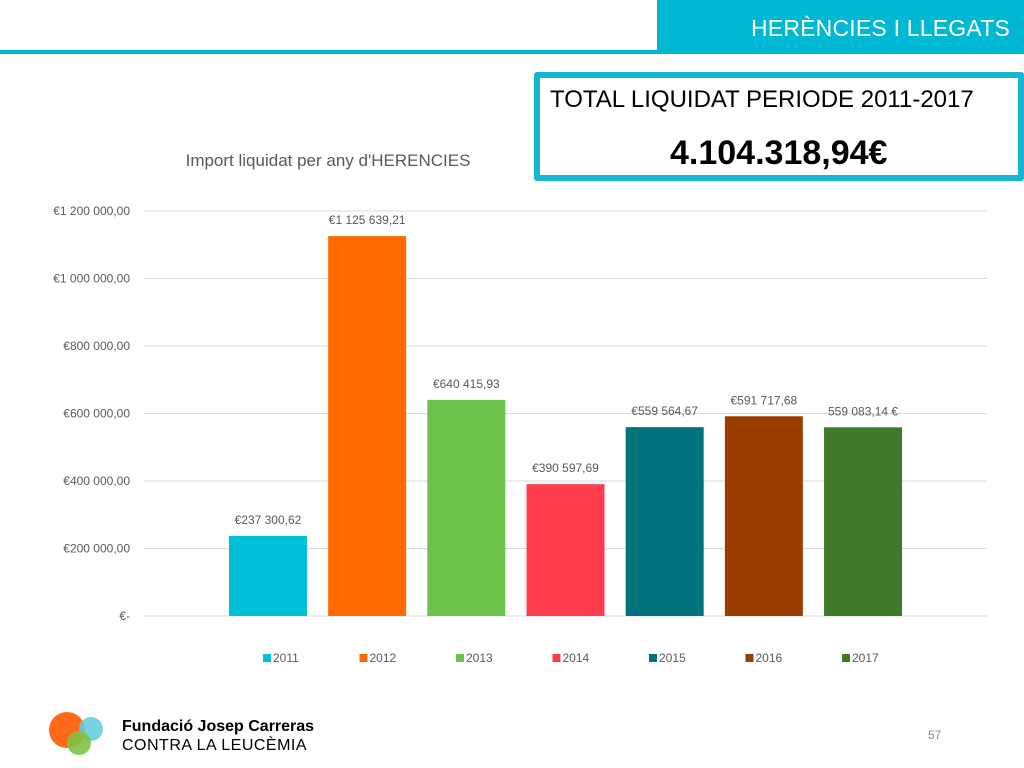 The width and height of the screenshot is (1024, 768). Describe the element at coordinates (383, 658) in the screenshot. I see `legend-label: 2012` at that location.